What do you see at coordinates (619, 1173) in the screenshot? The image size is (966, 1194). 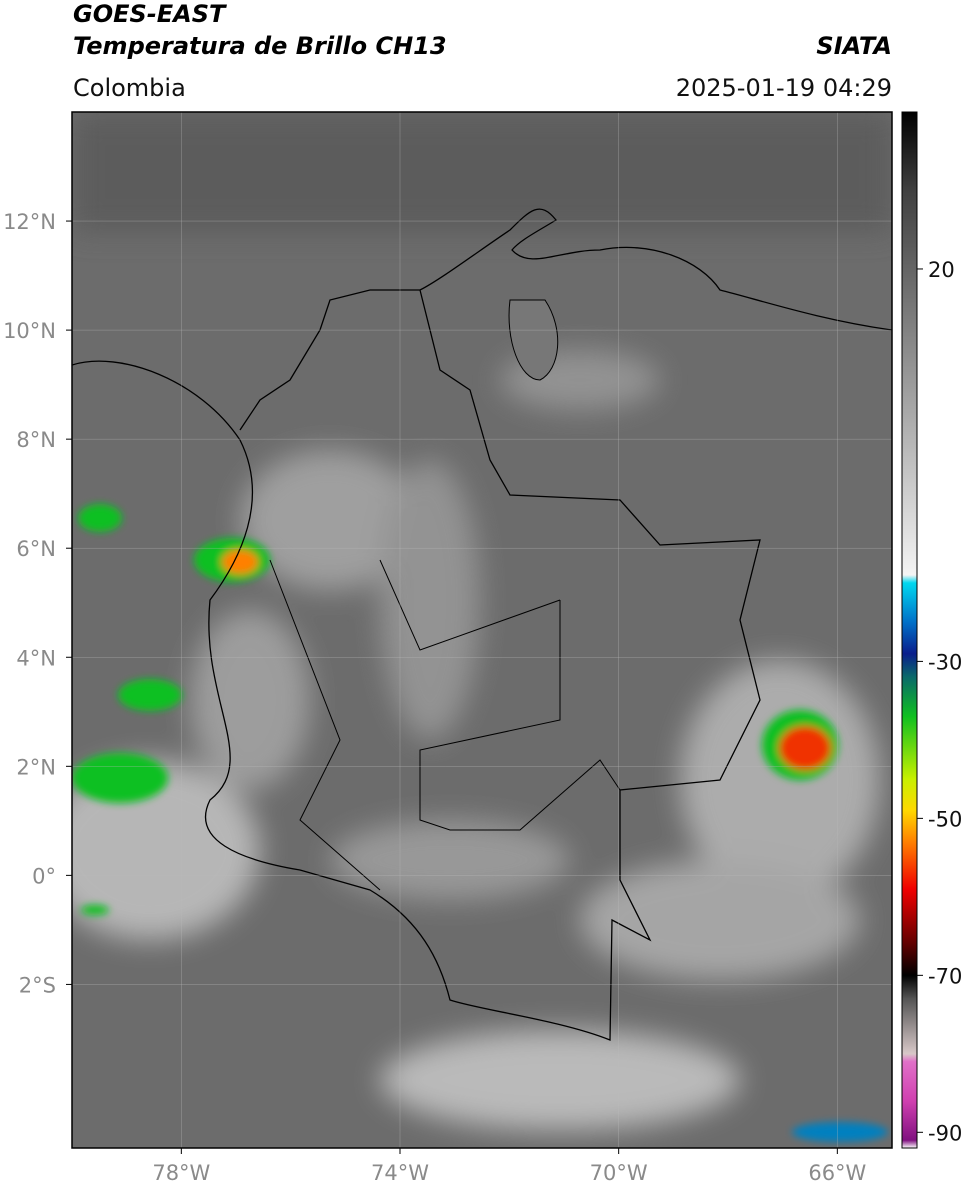 I see `x-tick-label: 70°W` at bounding box center [619, 1173].